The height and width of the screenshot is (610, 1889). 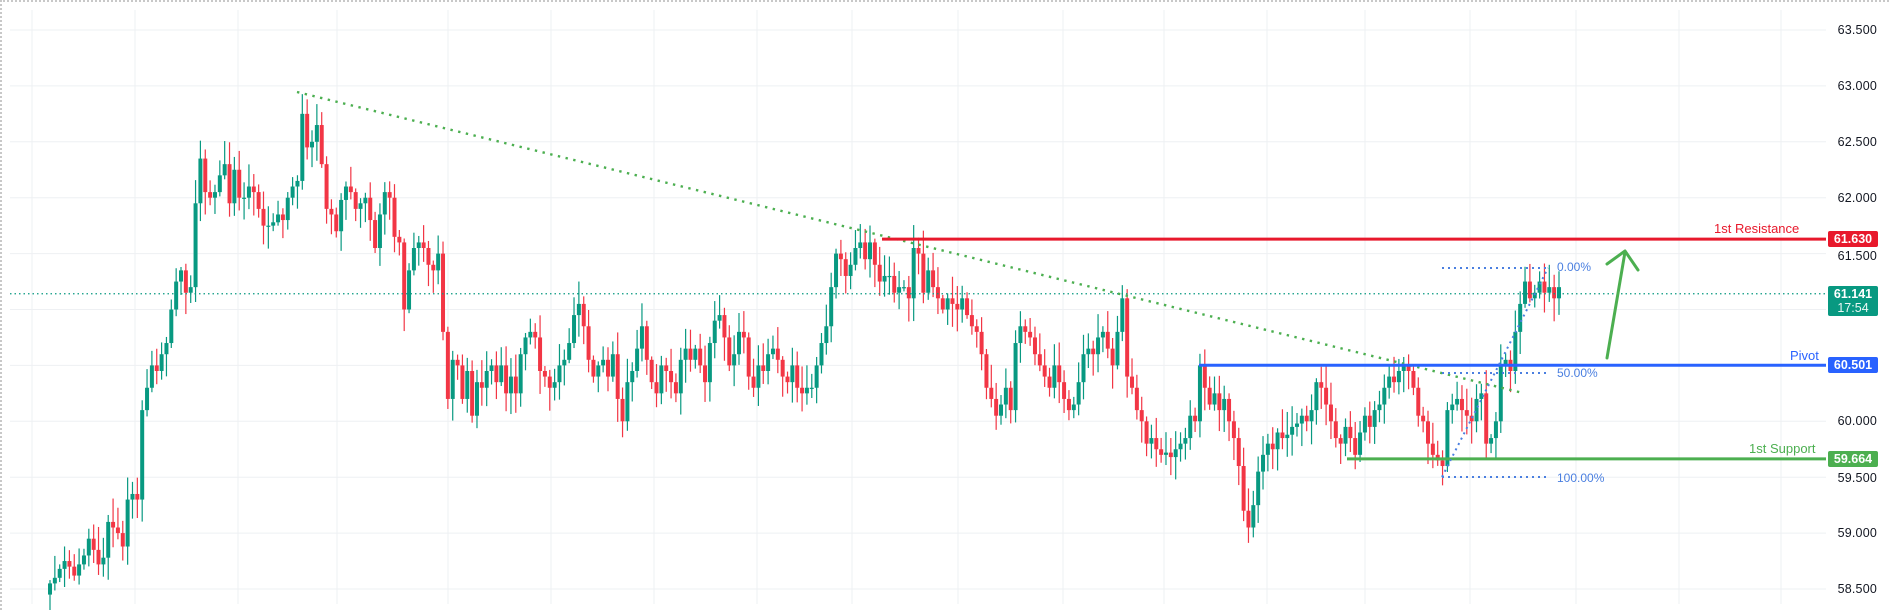 What do you see at coordinates (1857, 142) in the screenshot?
I see `axis-label-62500: 62.500` at bounding box center [1857, 142].